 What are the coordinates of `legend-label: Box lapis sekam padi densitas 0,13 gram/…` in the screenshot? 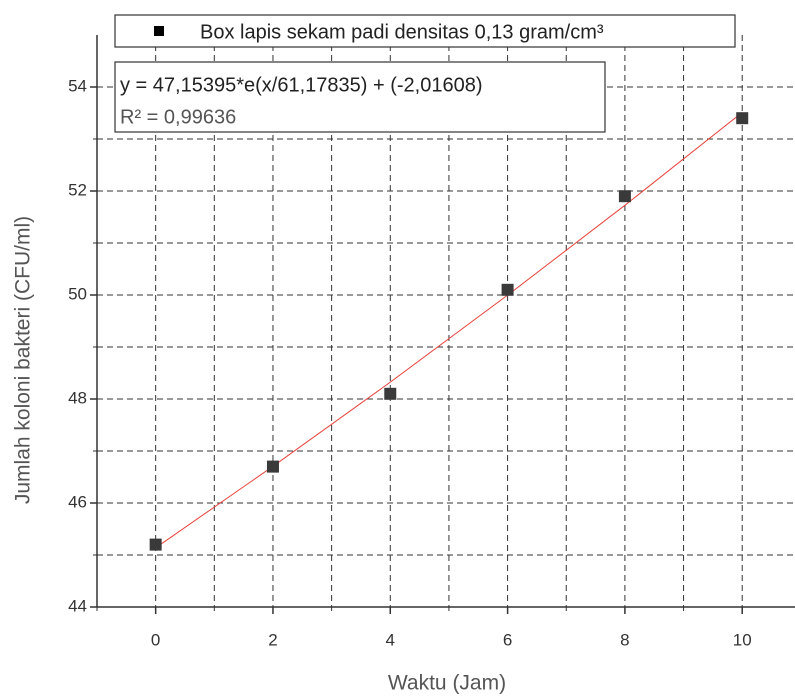 It's located at (402, 32).